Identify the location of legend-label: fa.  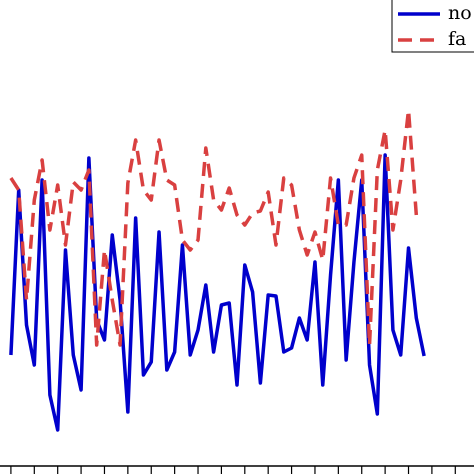
(457, 39).